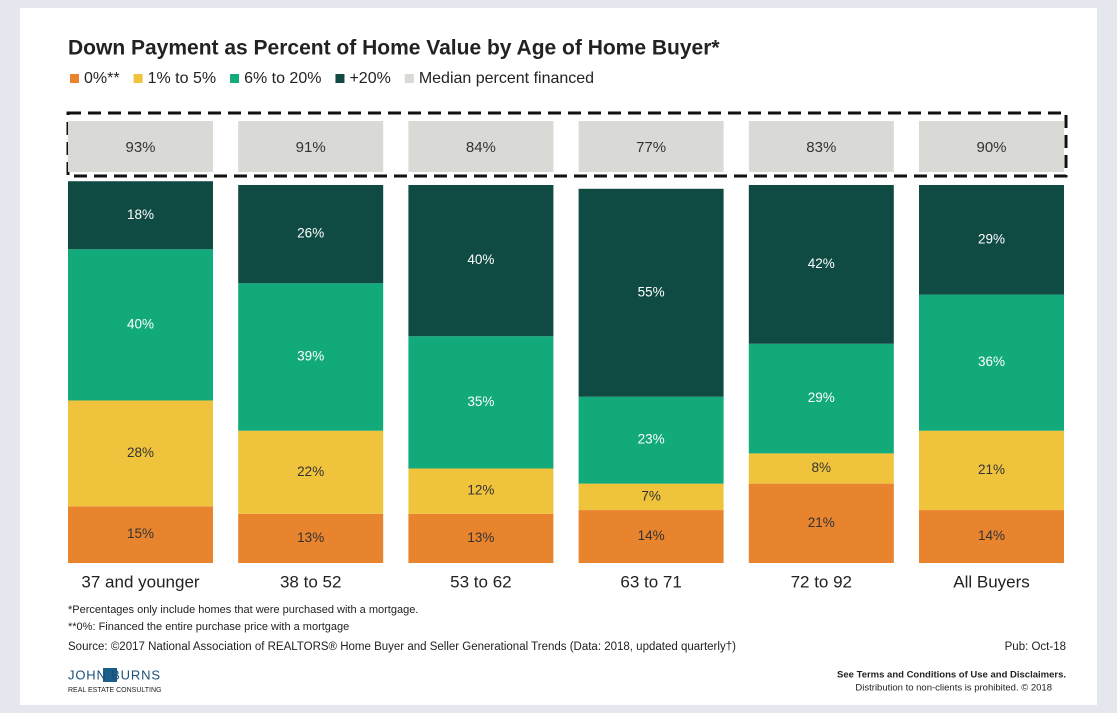  Describe the element at coordinates (282, 78) in the screenshot. I see `legend-label: 6% to 20%` at that location.